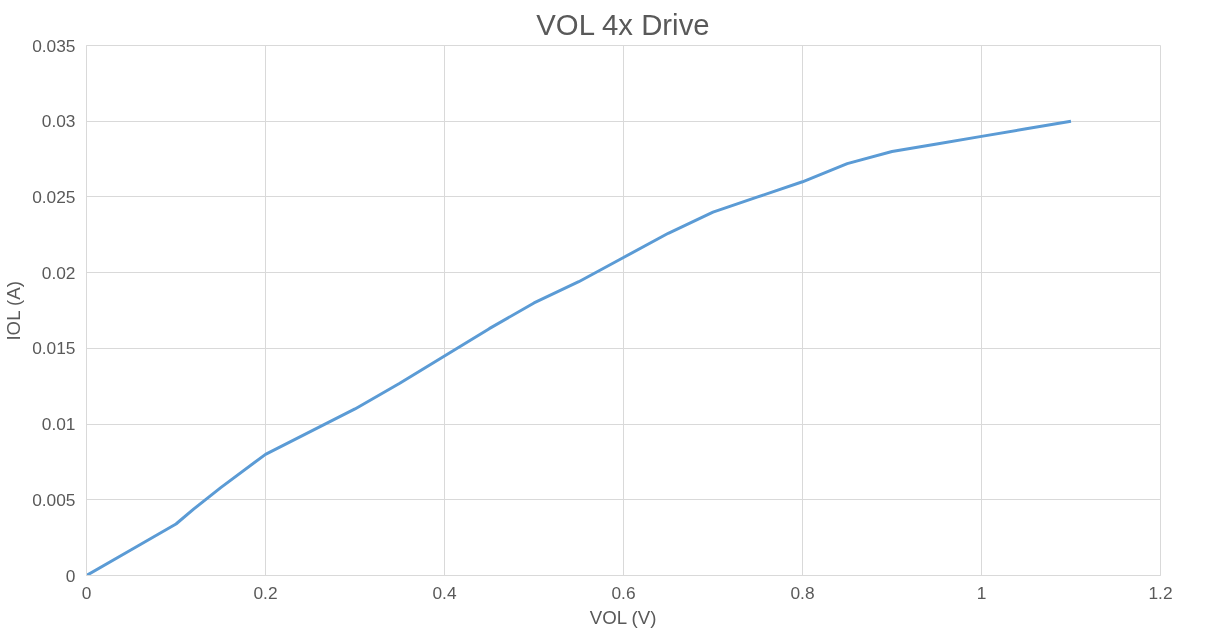  I want to click on y-axis-title: IOL (A), so click(14, 311).